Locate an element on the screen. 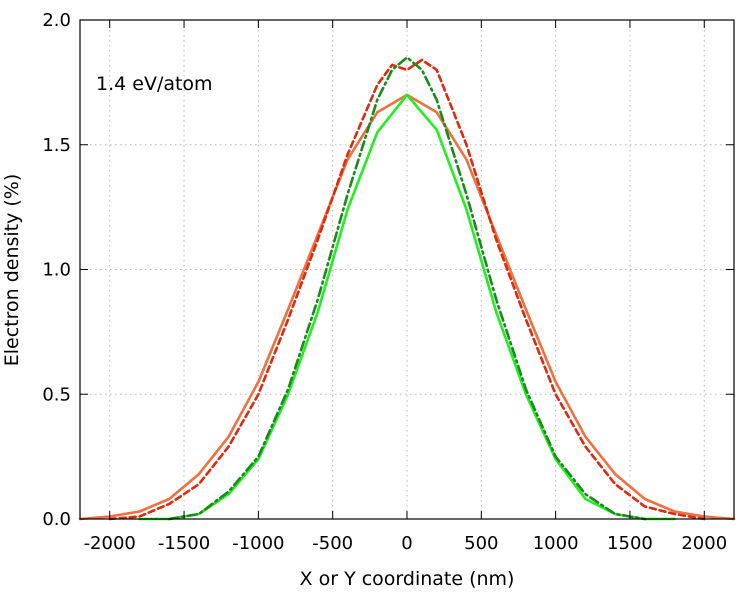 This screenshot has width=747, height=598. x-tick-label: -2000 is located at coordinates (110, 543).